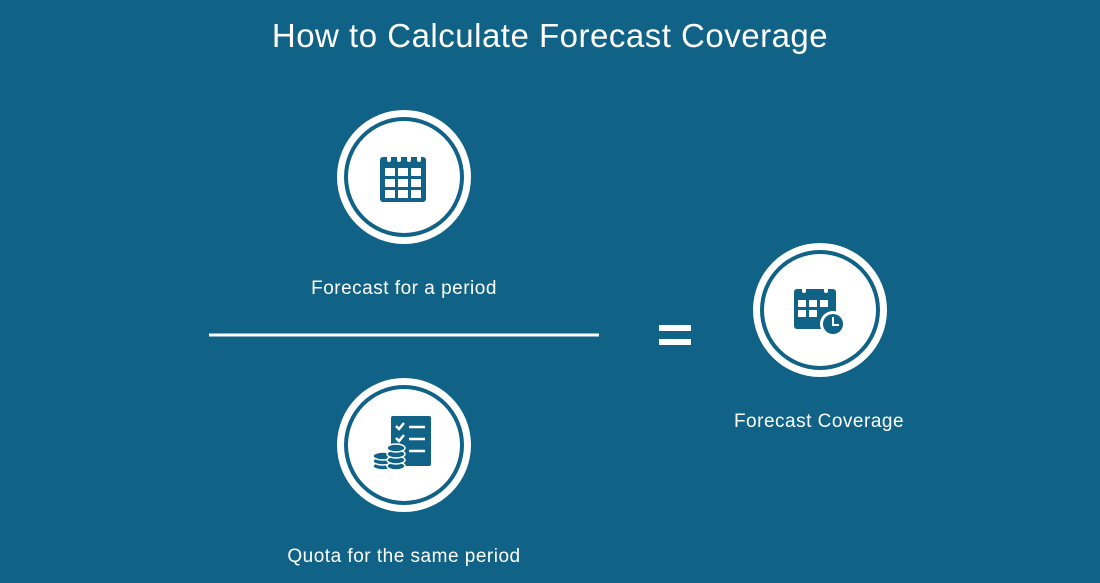 Image resolution: width=1100 pixels, height=583 pixels. What do you see at coordinates (404, 288) in the screenshot?
I see `numerator-label: Forecast for a period` at bounding box center [404, 288].